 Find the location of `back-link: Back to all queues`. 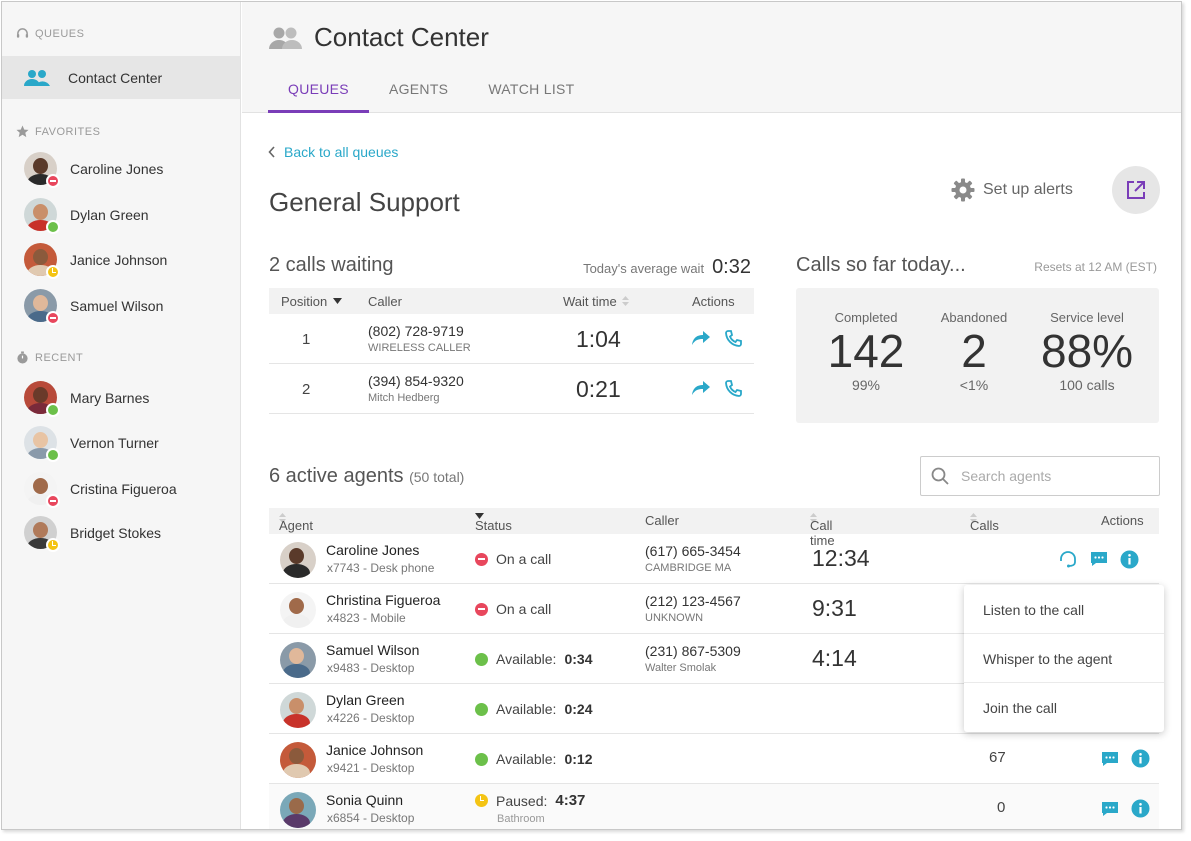

back-link: Back to all queues is located at coordinates (333, 152).